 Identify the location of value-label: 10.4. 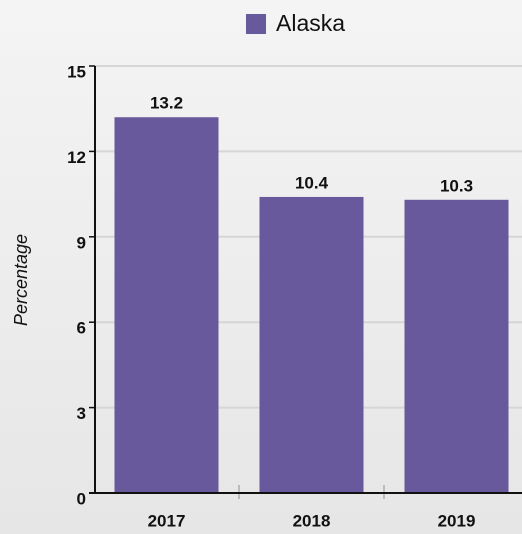
(312, 182).